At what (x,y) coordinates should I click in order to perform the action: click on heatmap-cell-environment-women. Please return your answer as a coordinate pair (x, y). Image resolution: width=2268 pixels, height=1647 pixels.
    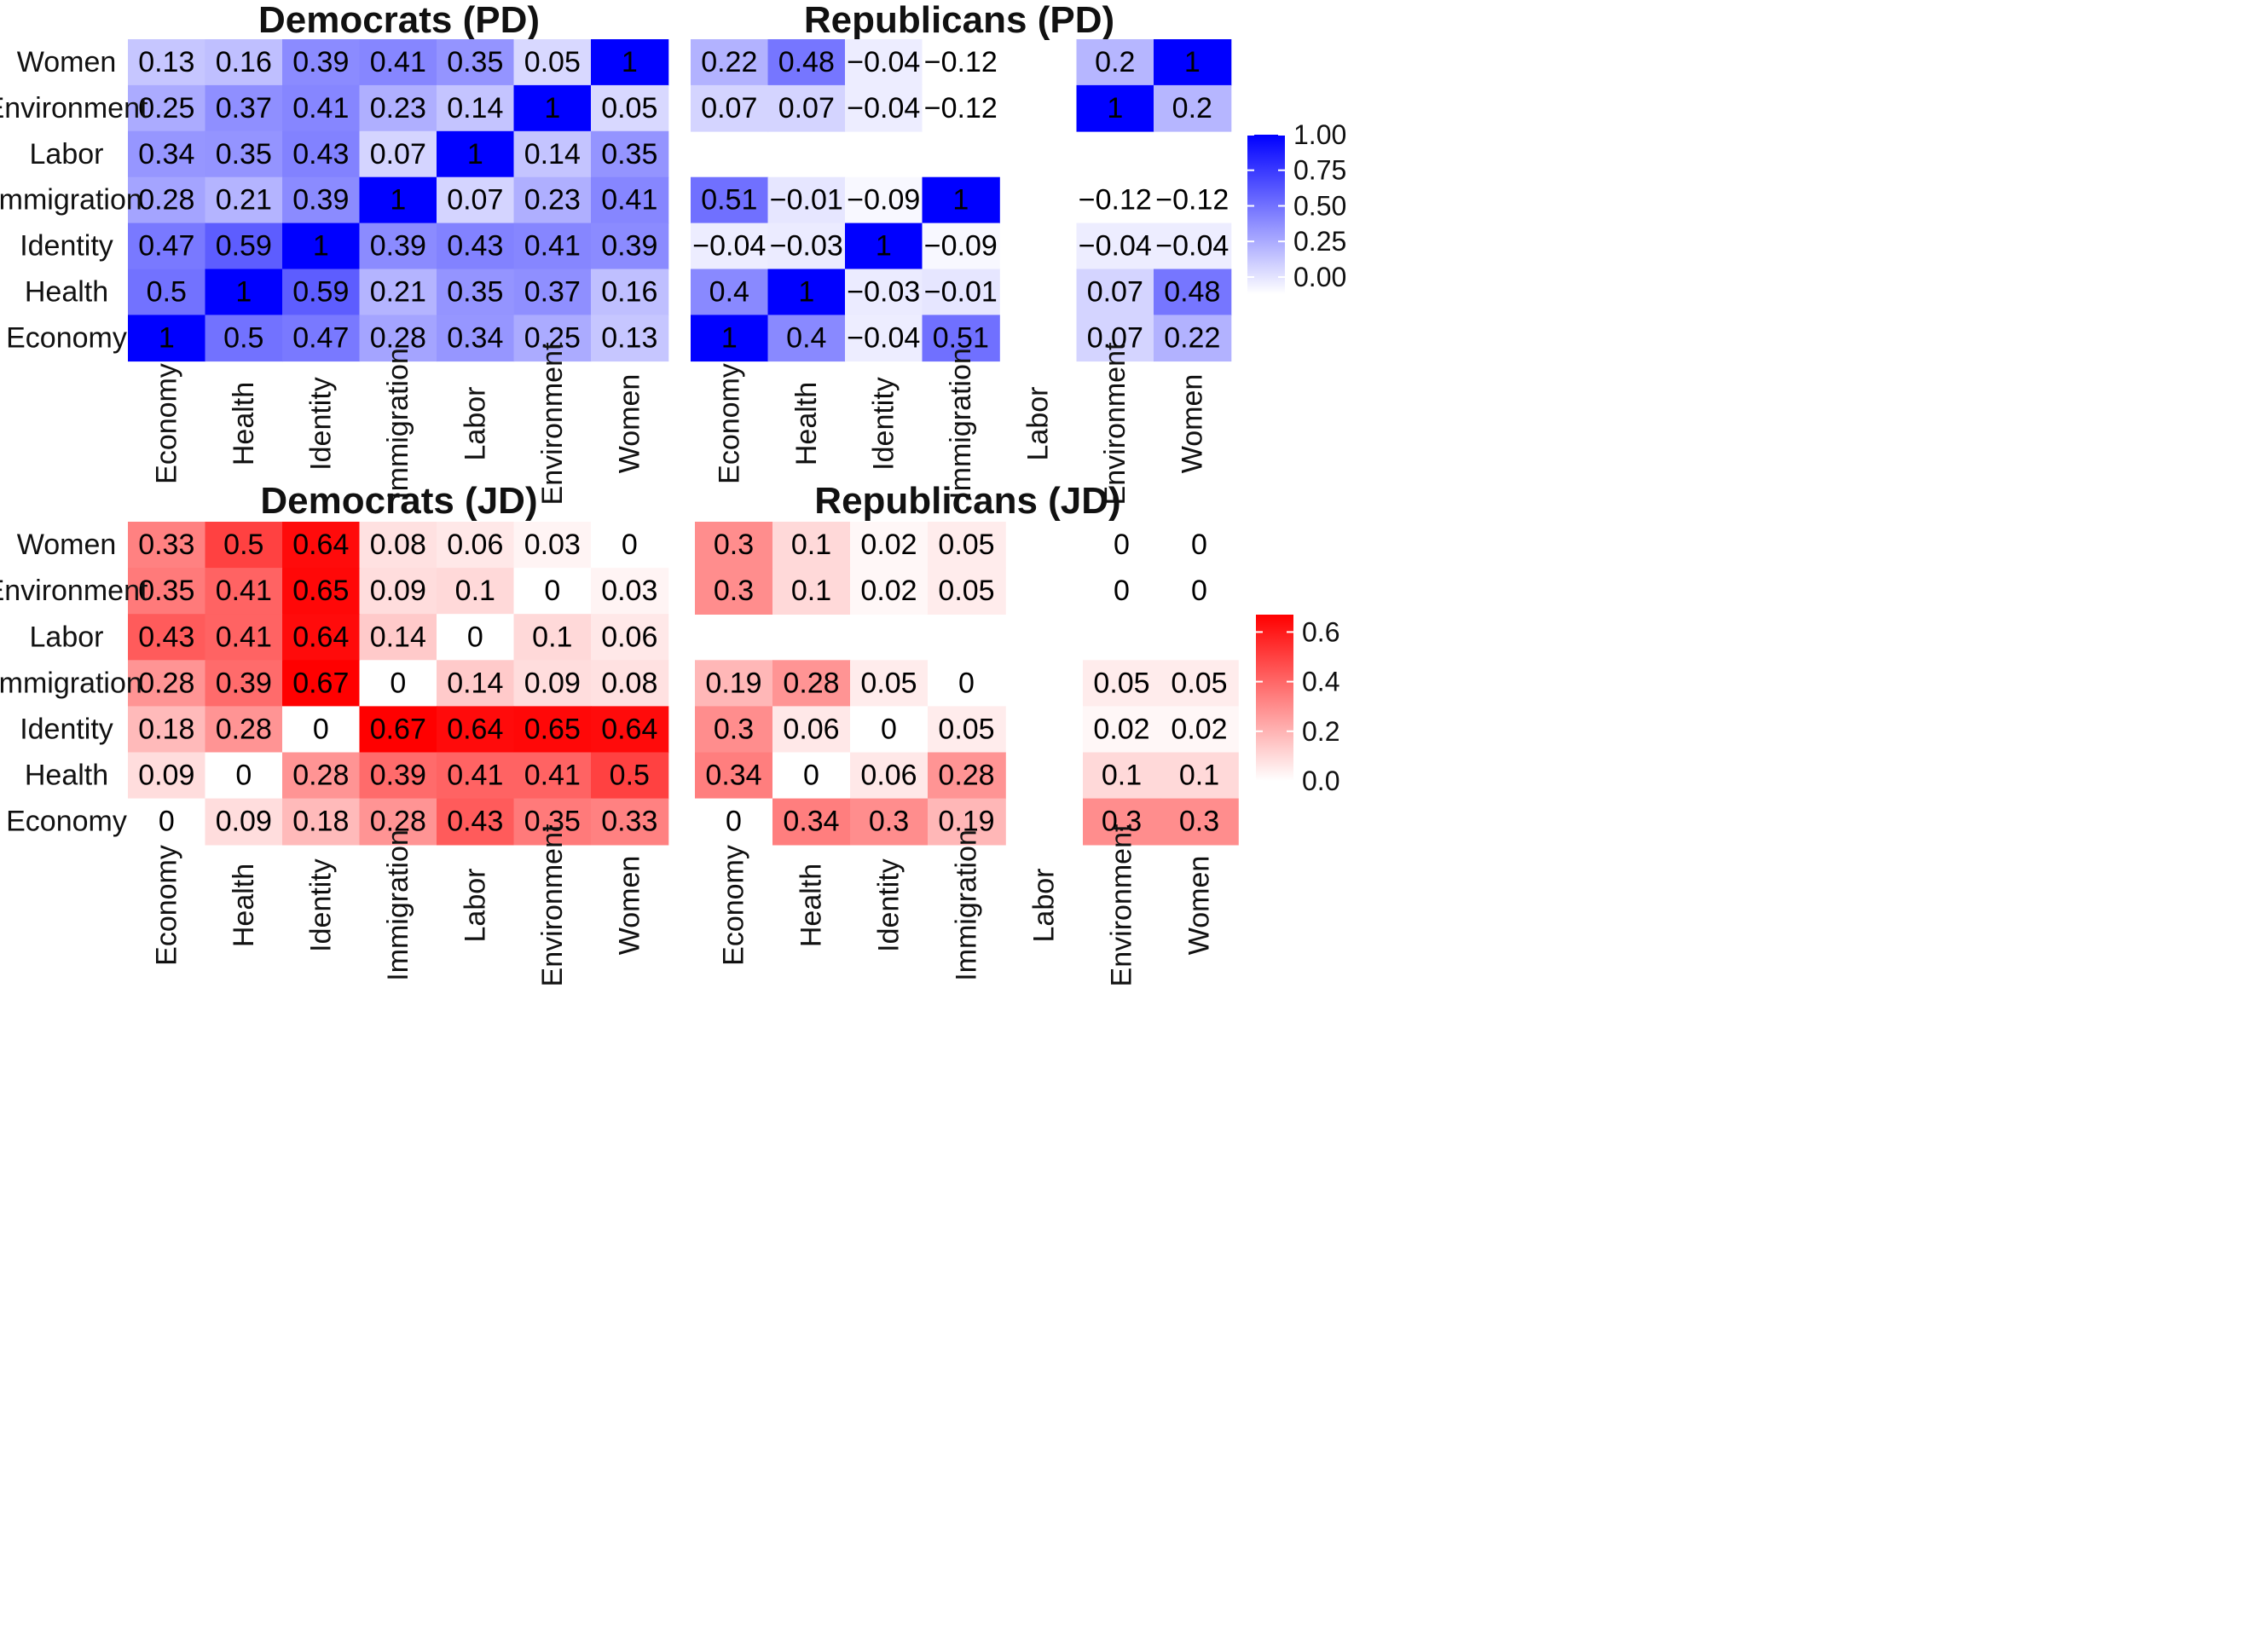
    Looking at the image, I should click on (1199, 592).